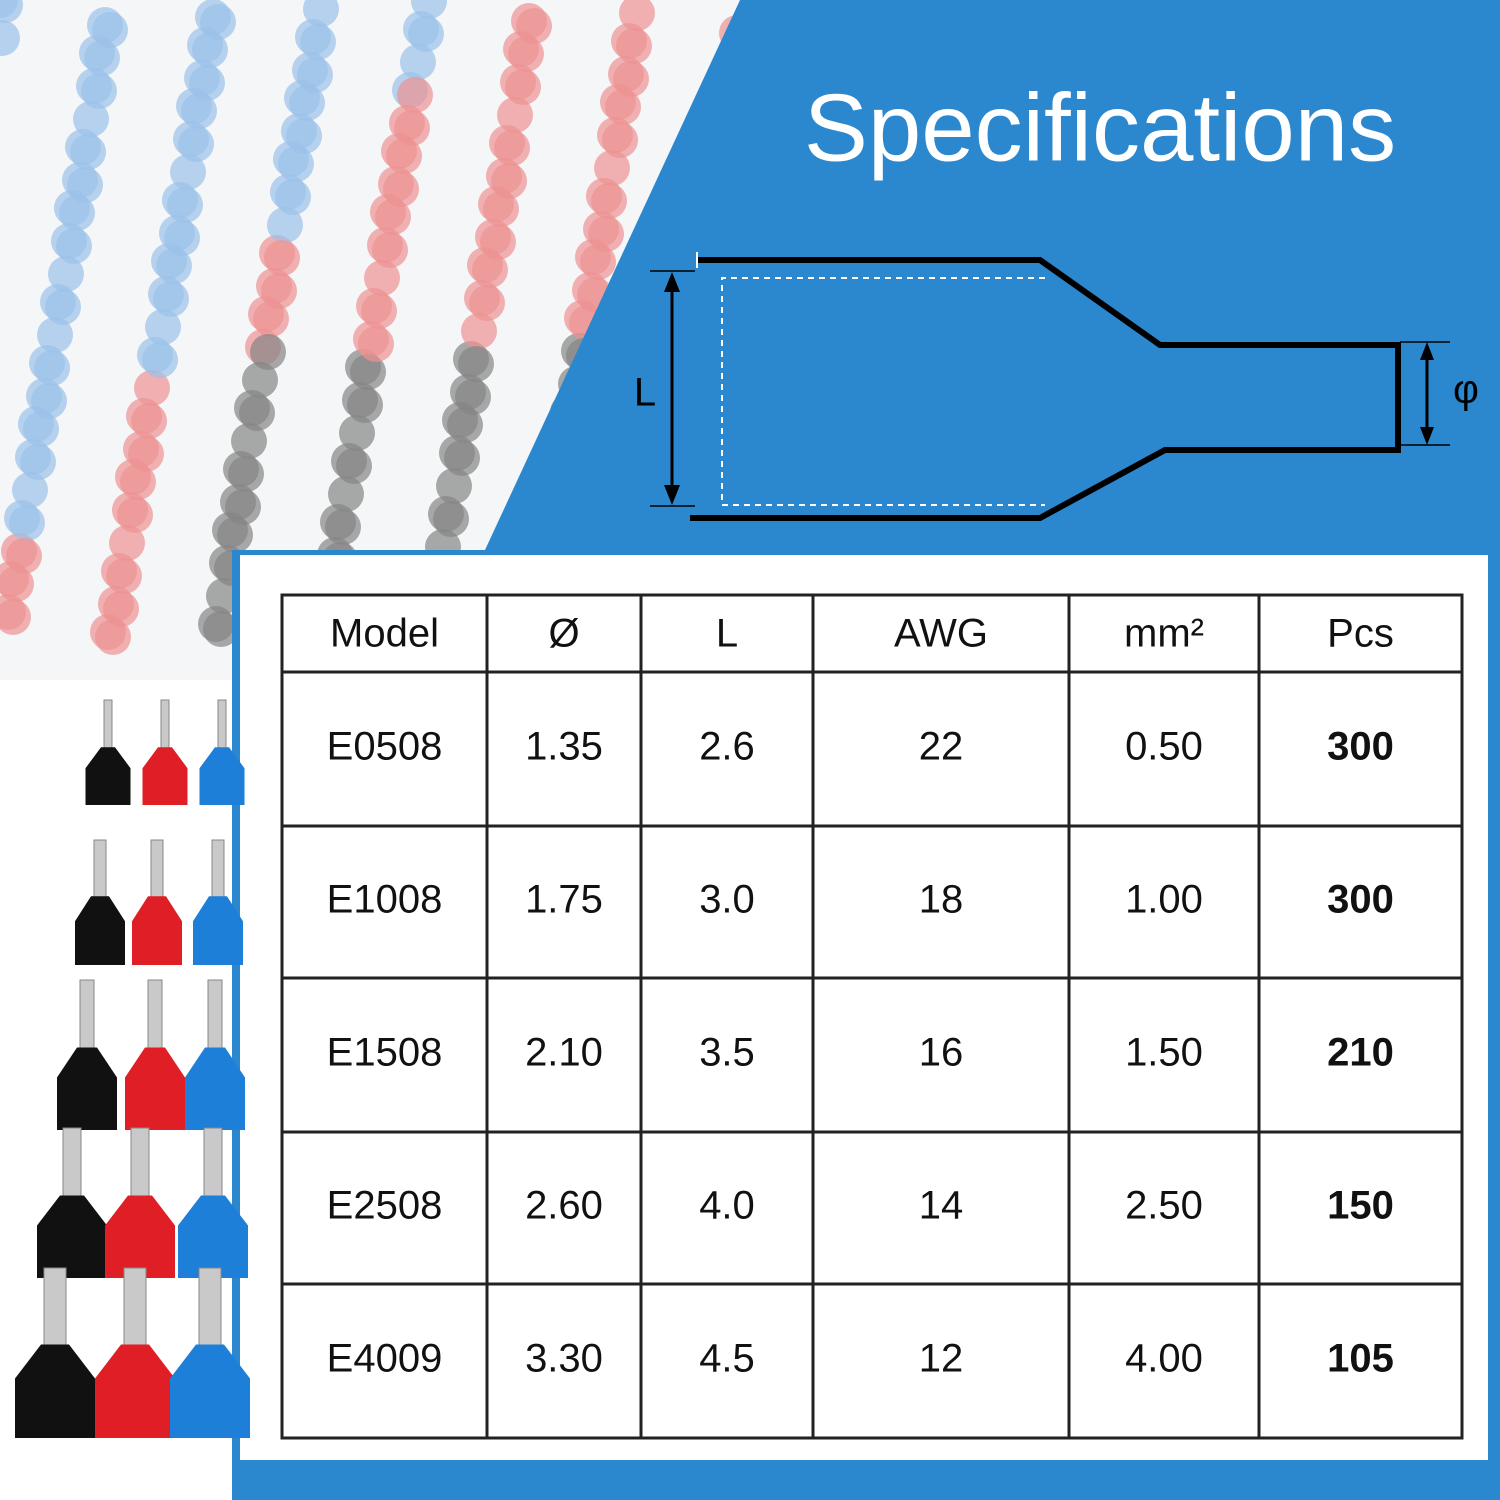 The height and width of the screenshot is (1500, 1500). I want to click on table-cell: 1.35, so click(564, 747).